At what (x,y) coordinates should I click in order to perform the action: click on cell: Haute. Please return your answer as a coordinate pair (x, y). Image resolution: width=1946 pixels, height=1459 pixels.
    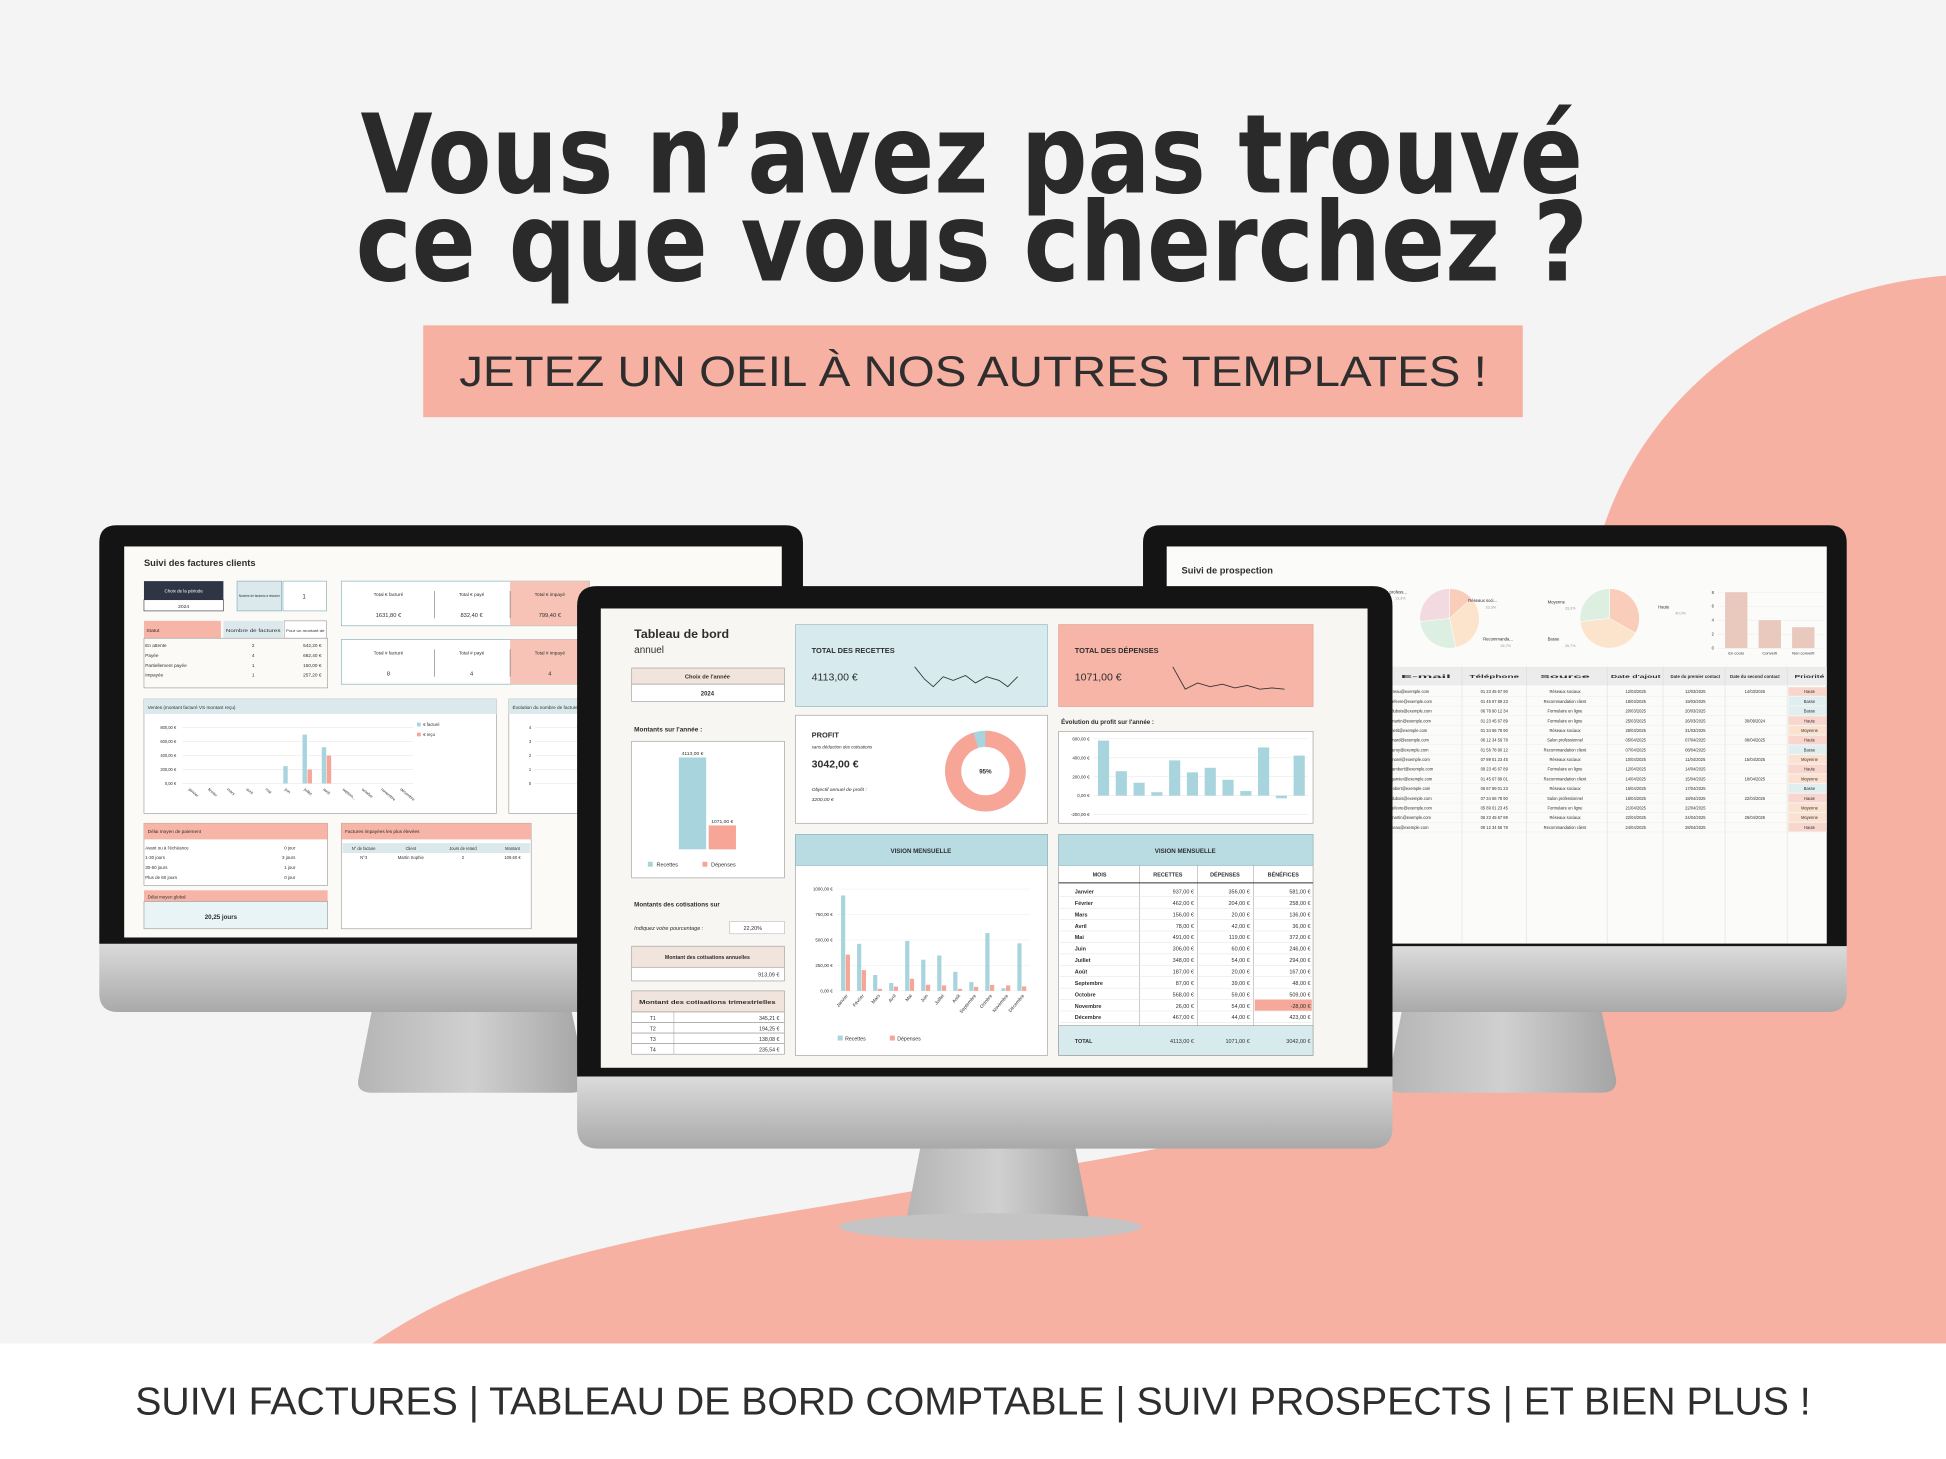
    Looking at the image, I should click on (1810, 720).